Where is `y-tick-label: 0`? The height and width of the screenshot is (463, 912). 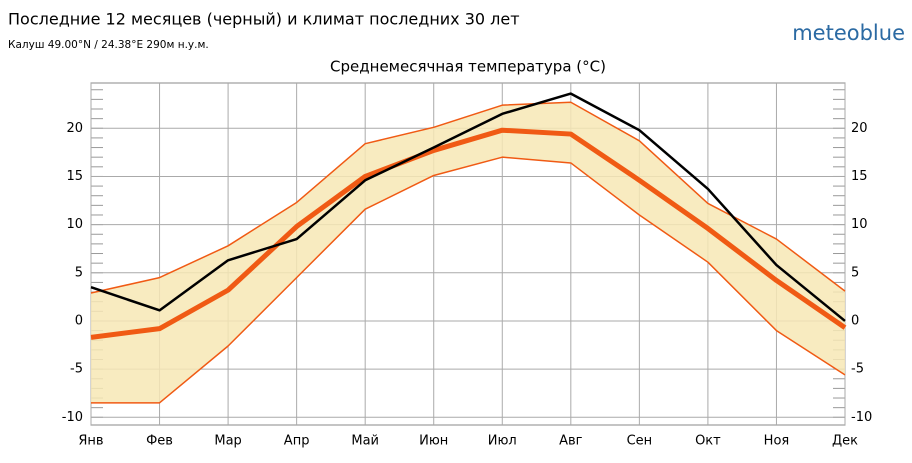 y-tick-label: 0 is located at coordinates (79, 320).